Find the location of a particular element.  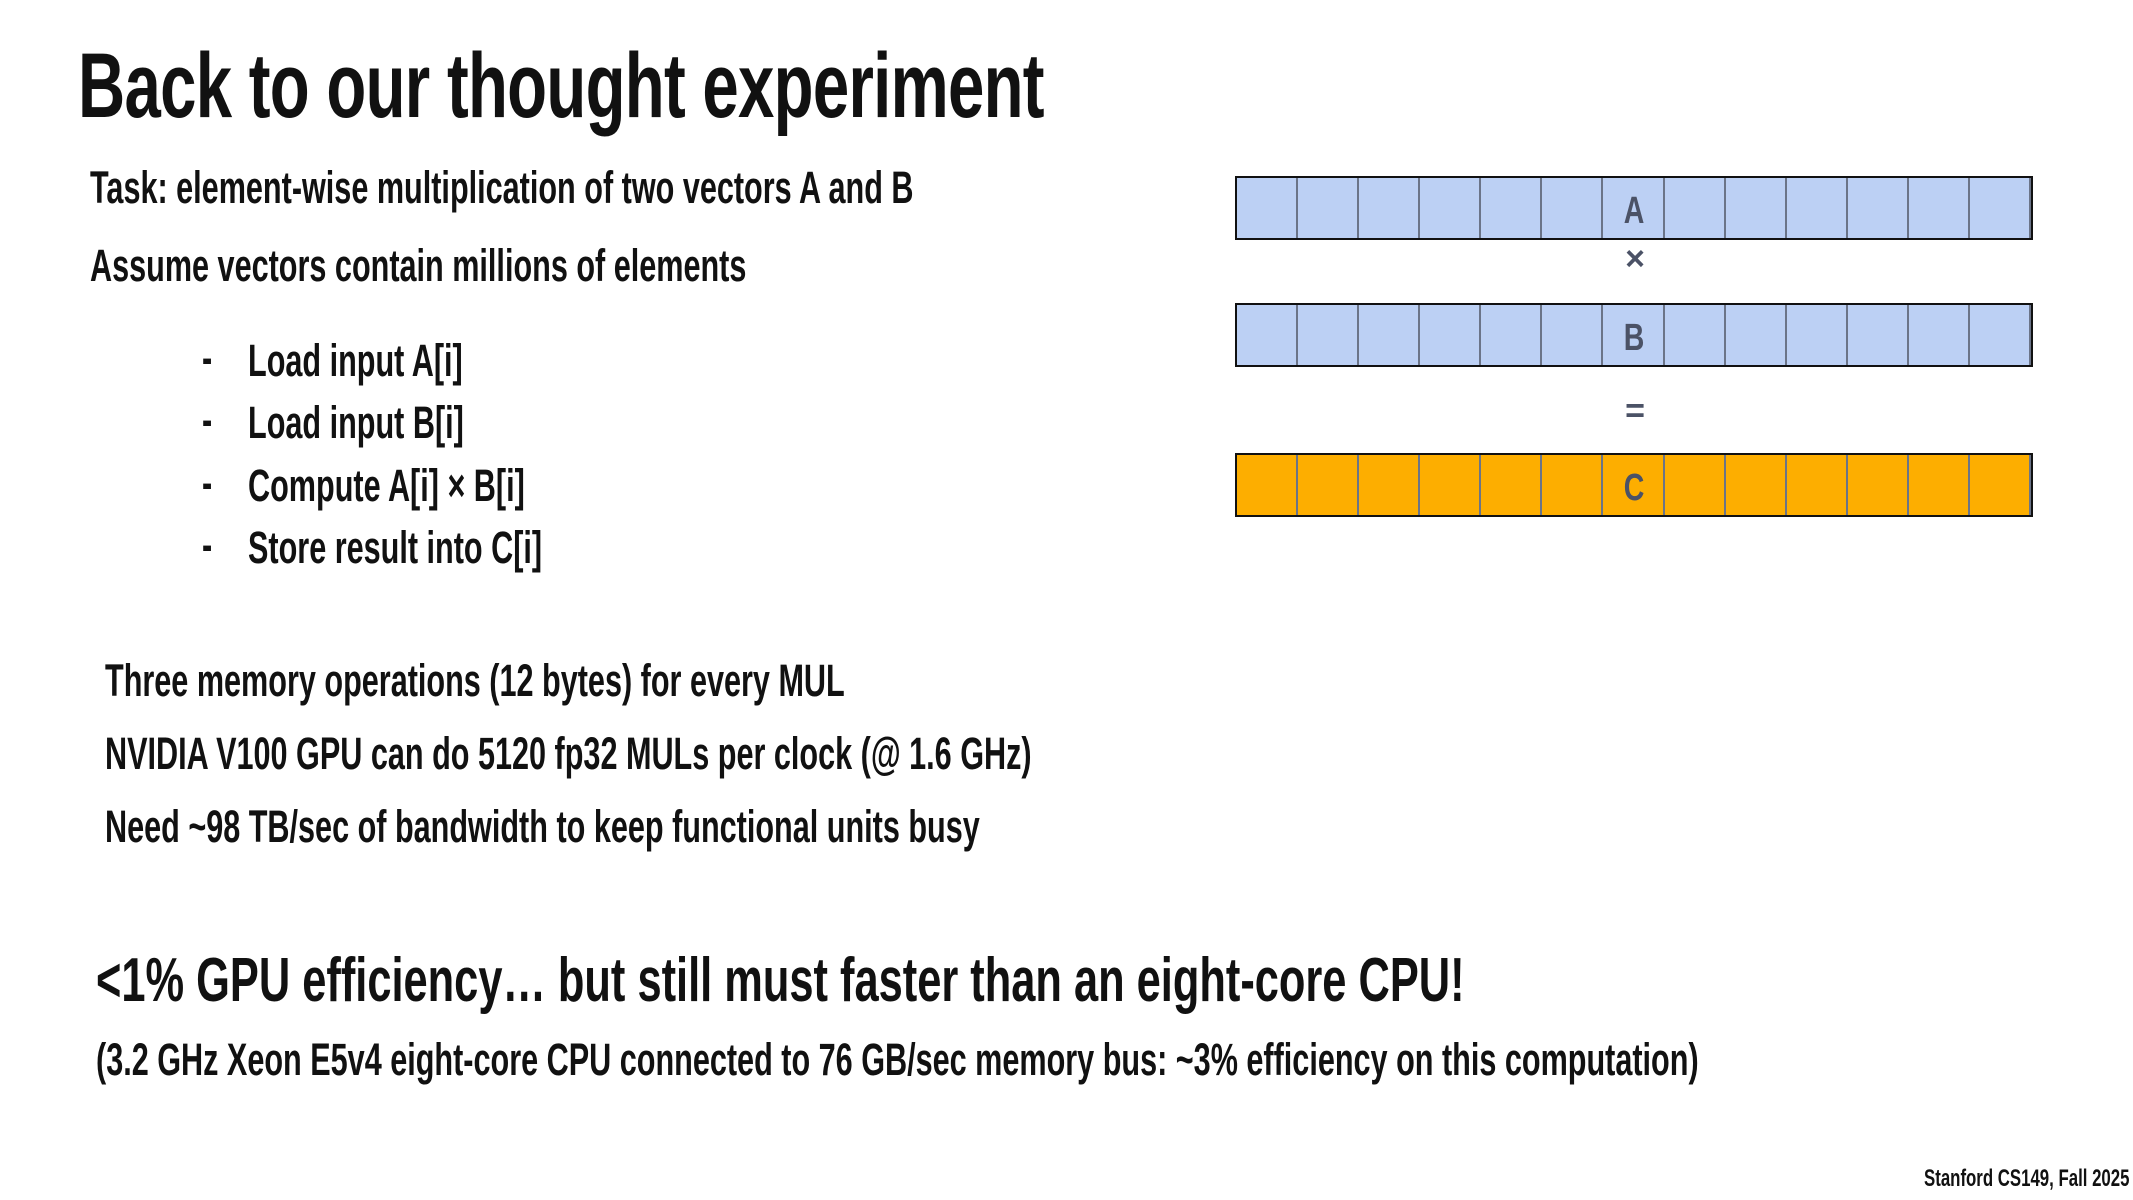

vector-a: A is located at coordinates (1634, 208).